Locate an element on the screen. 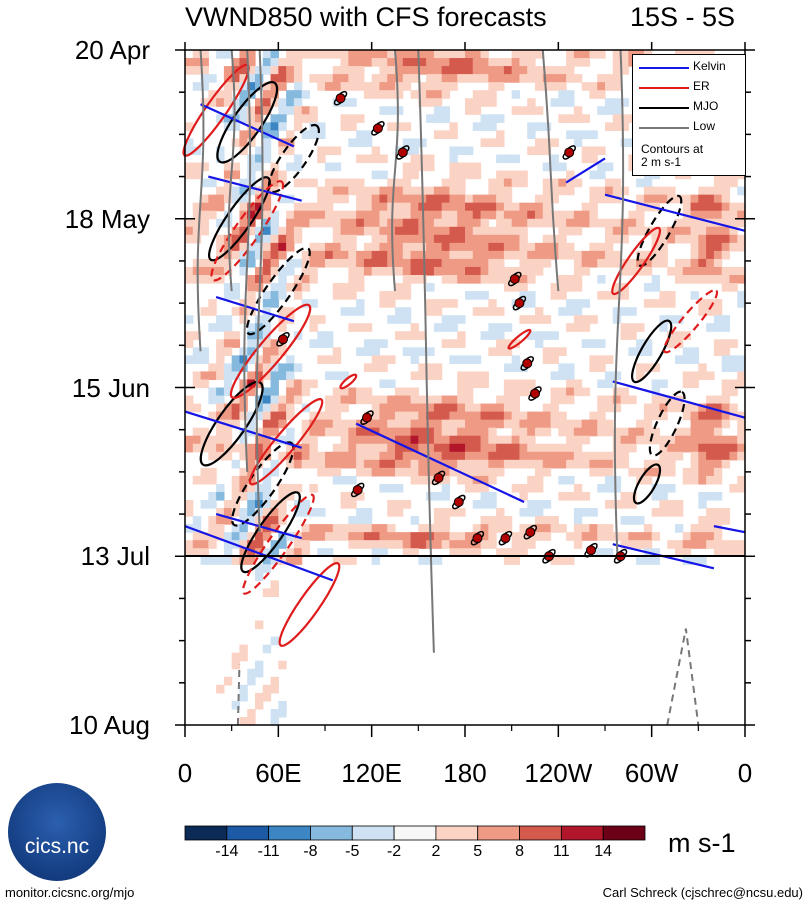  website-link: monitor.cicsnc.org/mjo is located at coordinates (70, 892).